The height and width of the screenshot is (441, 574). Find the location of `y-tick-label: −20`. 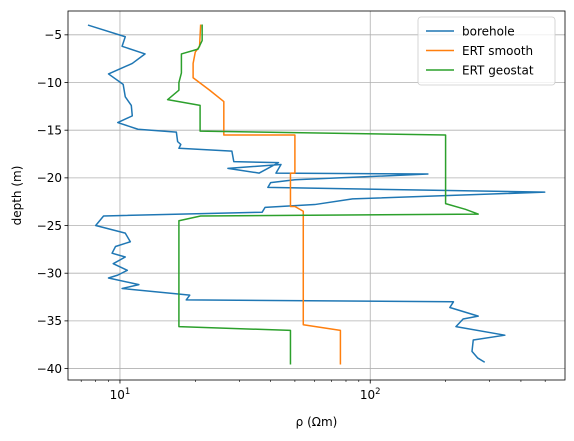

y-tick-label: −20 is located at coordinates (49, 178).